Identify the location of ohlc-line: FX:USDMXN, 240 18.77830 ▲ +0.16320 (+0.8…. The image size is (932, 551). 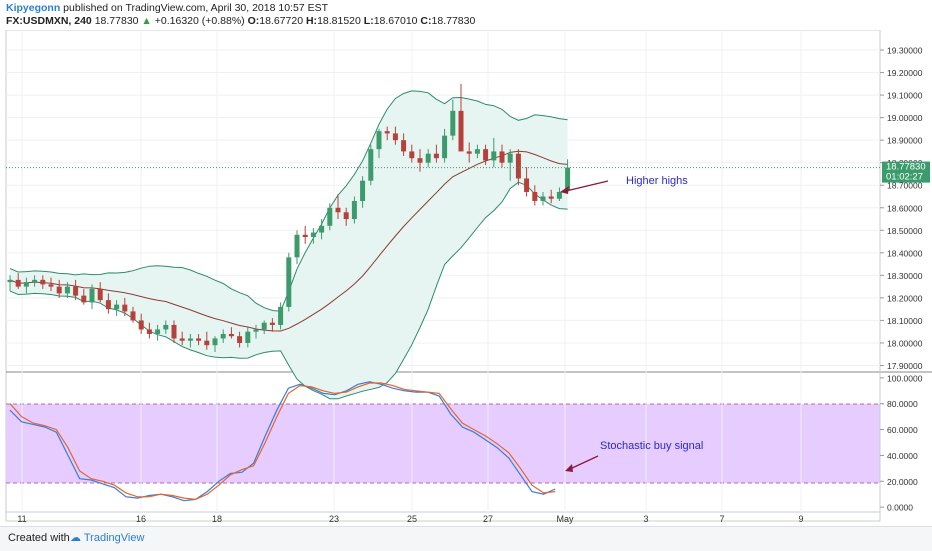
(240, 21).